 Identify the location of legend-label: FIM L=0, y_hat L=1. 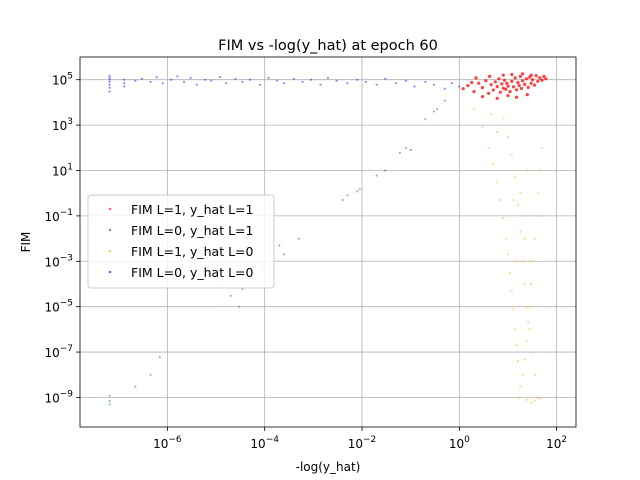
(192, 230).